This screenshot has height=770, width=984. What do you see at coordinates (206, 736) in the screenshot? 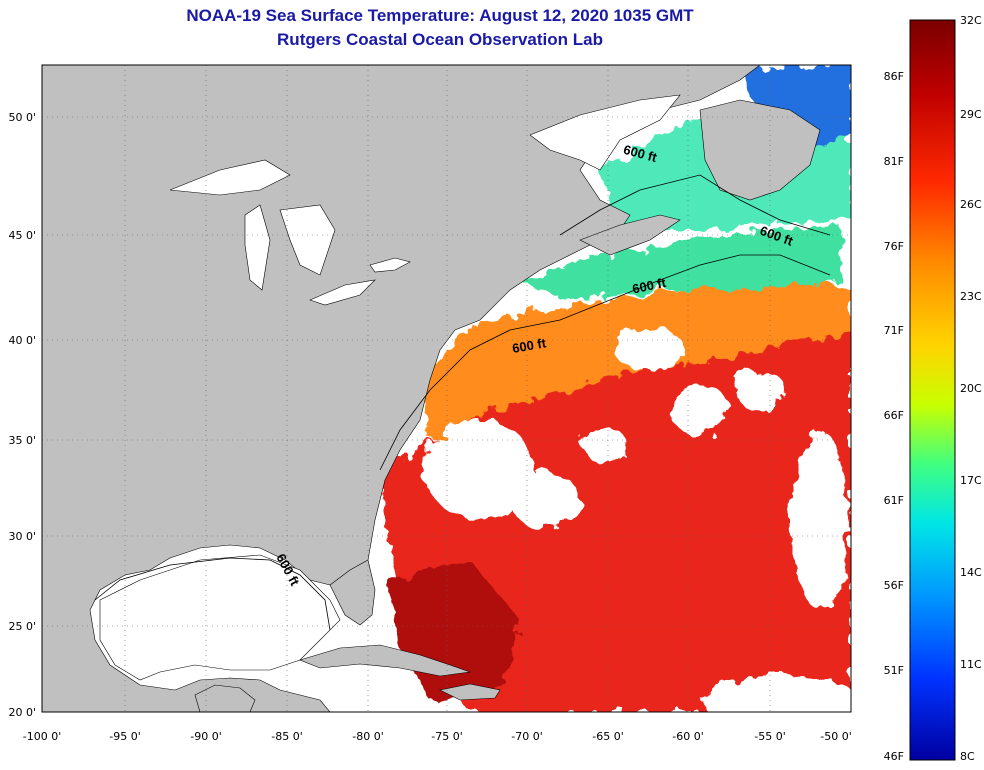
I see `lon-label: -90 0'` at bounding box center [206, 736].